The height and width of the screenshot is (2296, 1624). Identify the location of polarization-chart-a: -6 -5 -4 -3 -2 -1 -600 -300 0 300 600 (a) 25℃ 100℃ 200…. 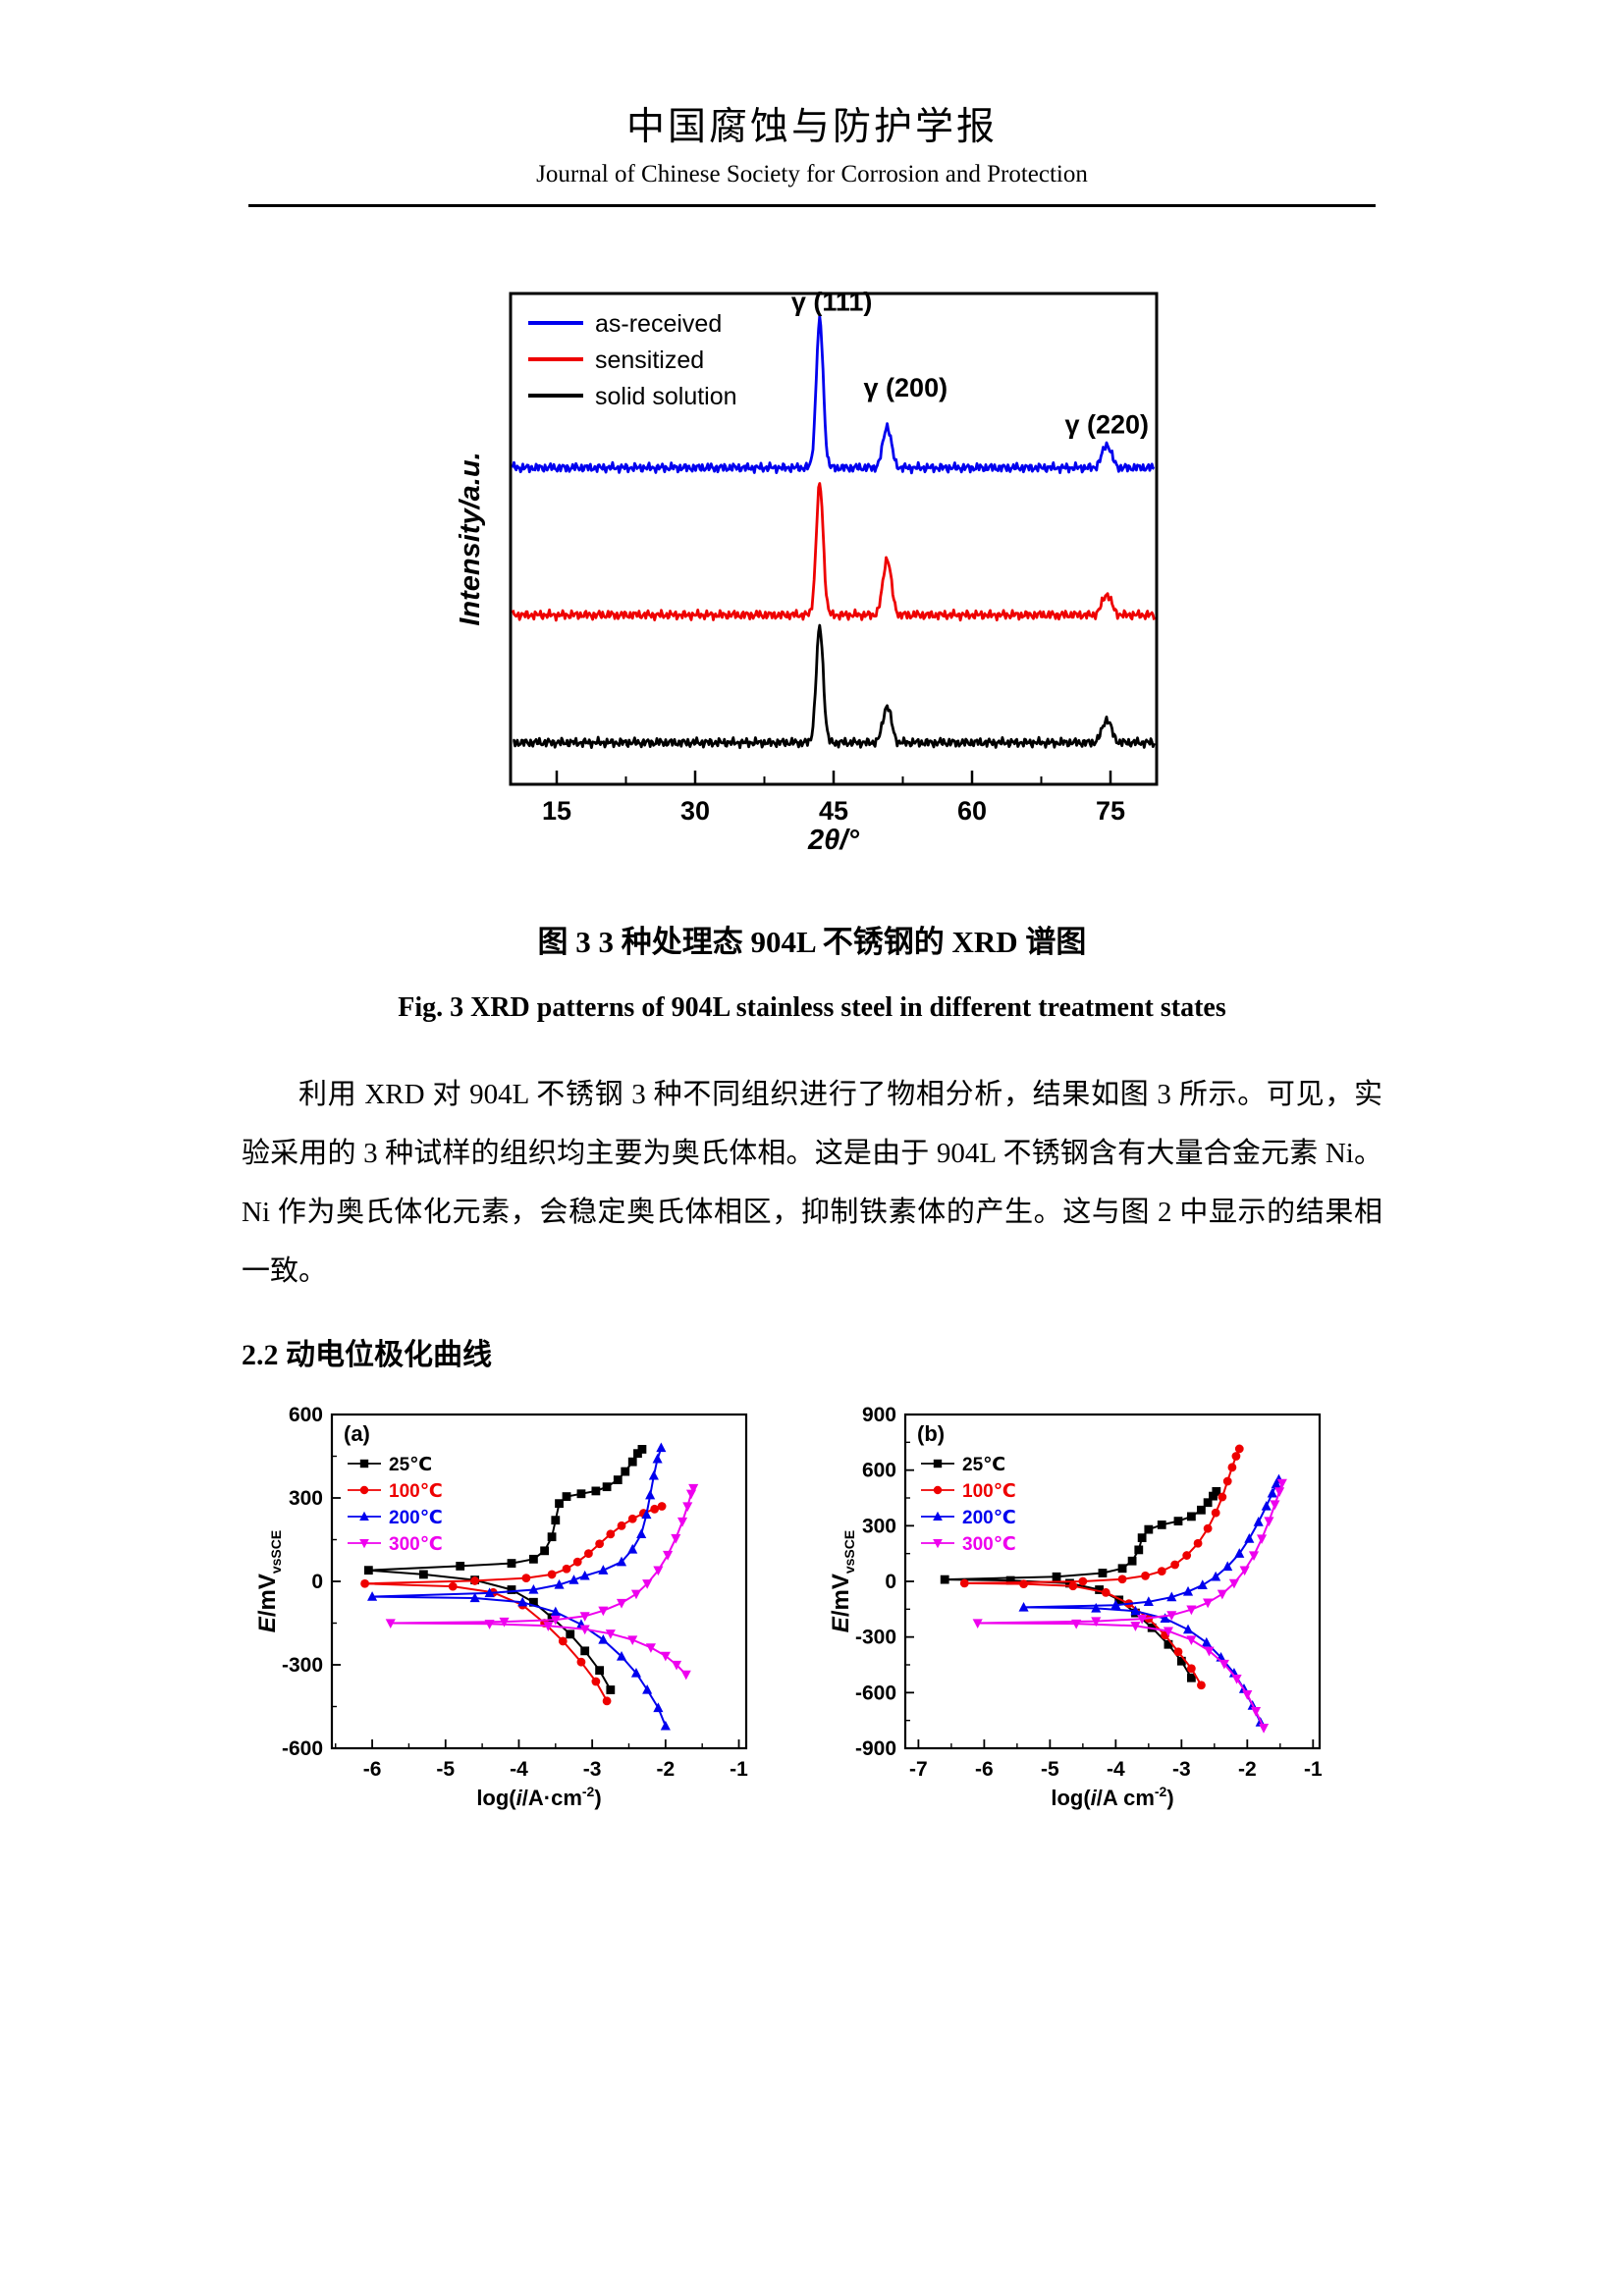
(506, 1610).